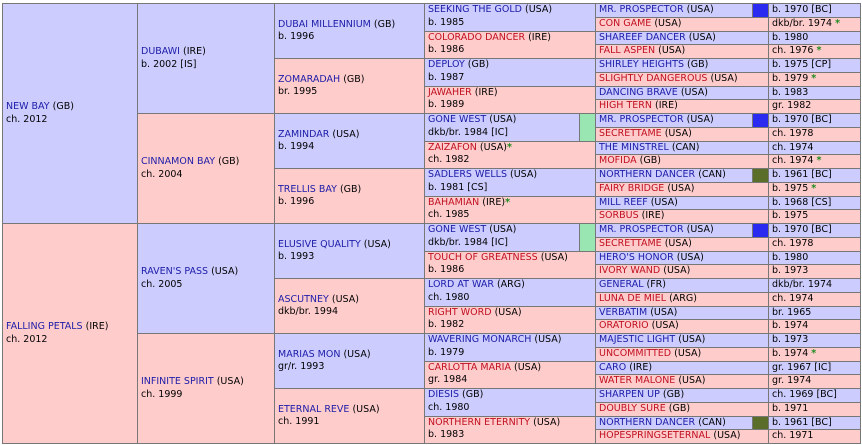 The width and height of the screenshot is (862, 445). What do you see at coordinates (682, 216) in the screenshot?
I see `horse-cell: SORBUS (IRE)` at bounding box center [682, 216].